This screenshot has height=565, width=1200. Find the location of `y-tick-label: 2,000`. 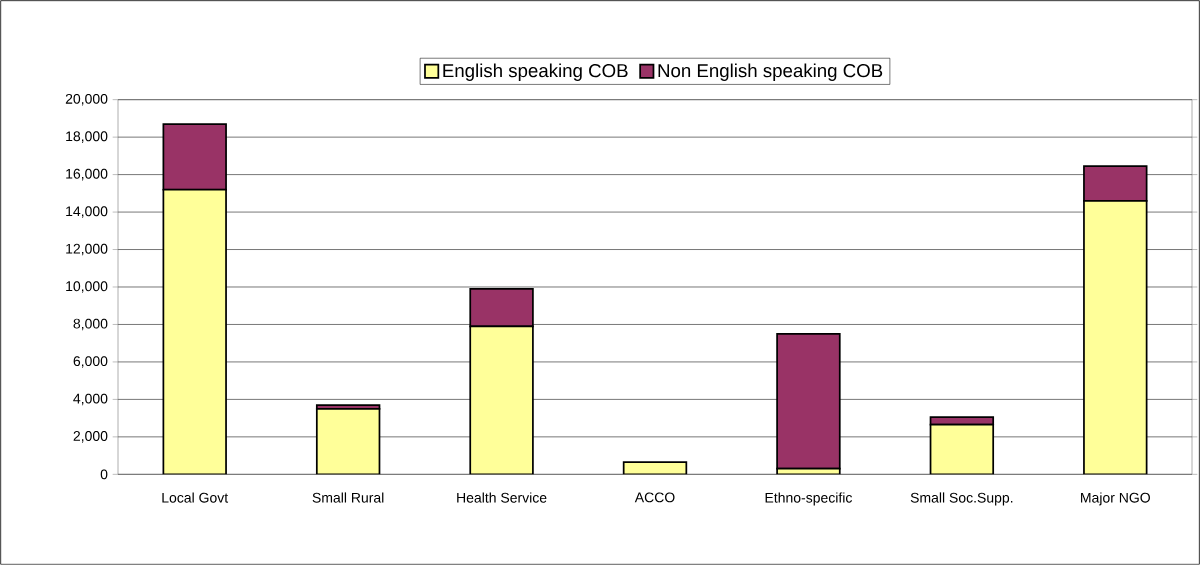

y-tick-label: 2,000 is located at coordinates (90, 437).